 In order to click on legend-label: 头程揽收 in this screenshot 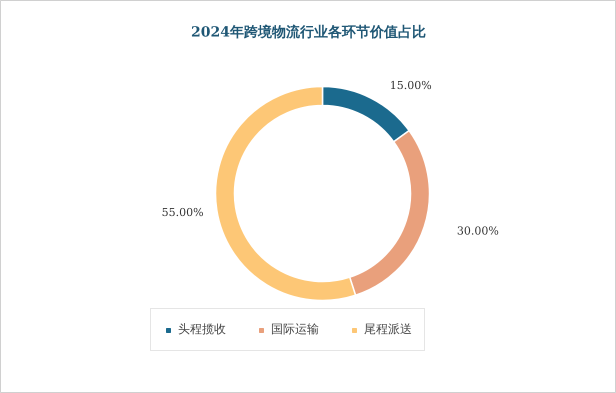, I will do `click(202, 329)`.